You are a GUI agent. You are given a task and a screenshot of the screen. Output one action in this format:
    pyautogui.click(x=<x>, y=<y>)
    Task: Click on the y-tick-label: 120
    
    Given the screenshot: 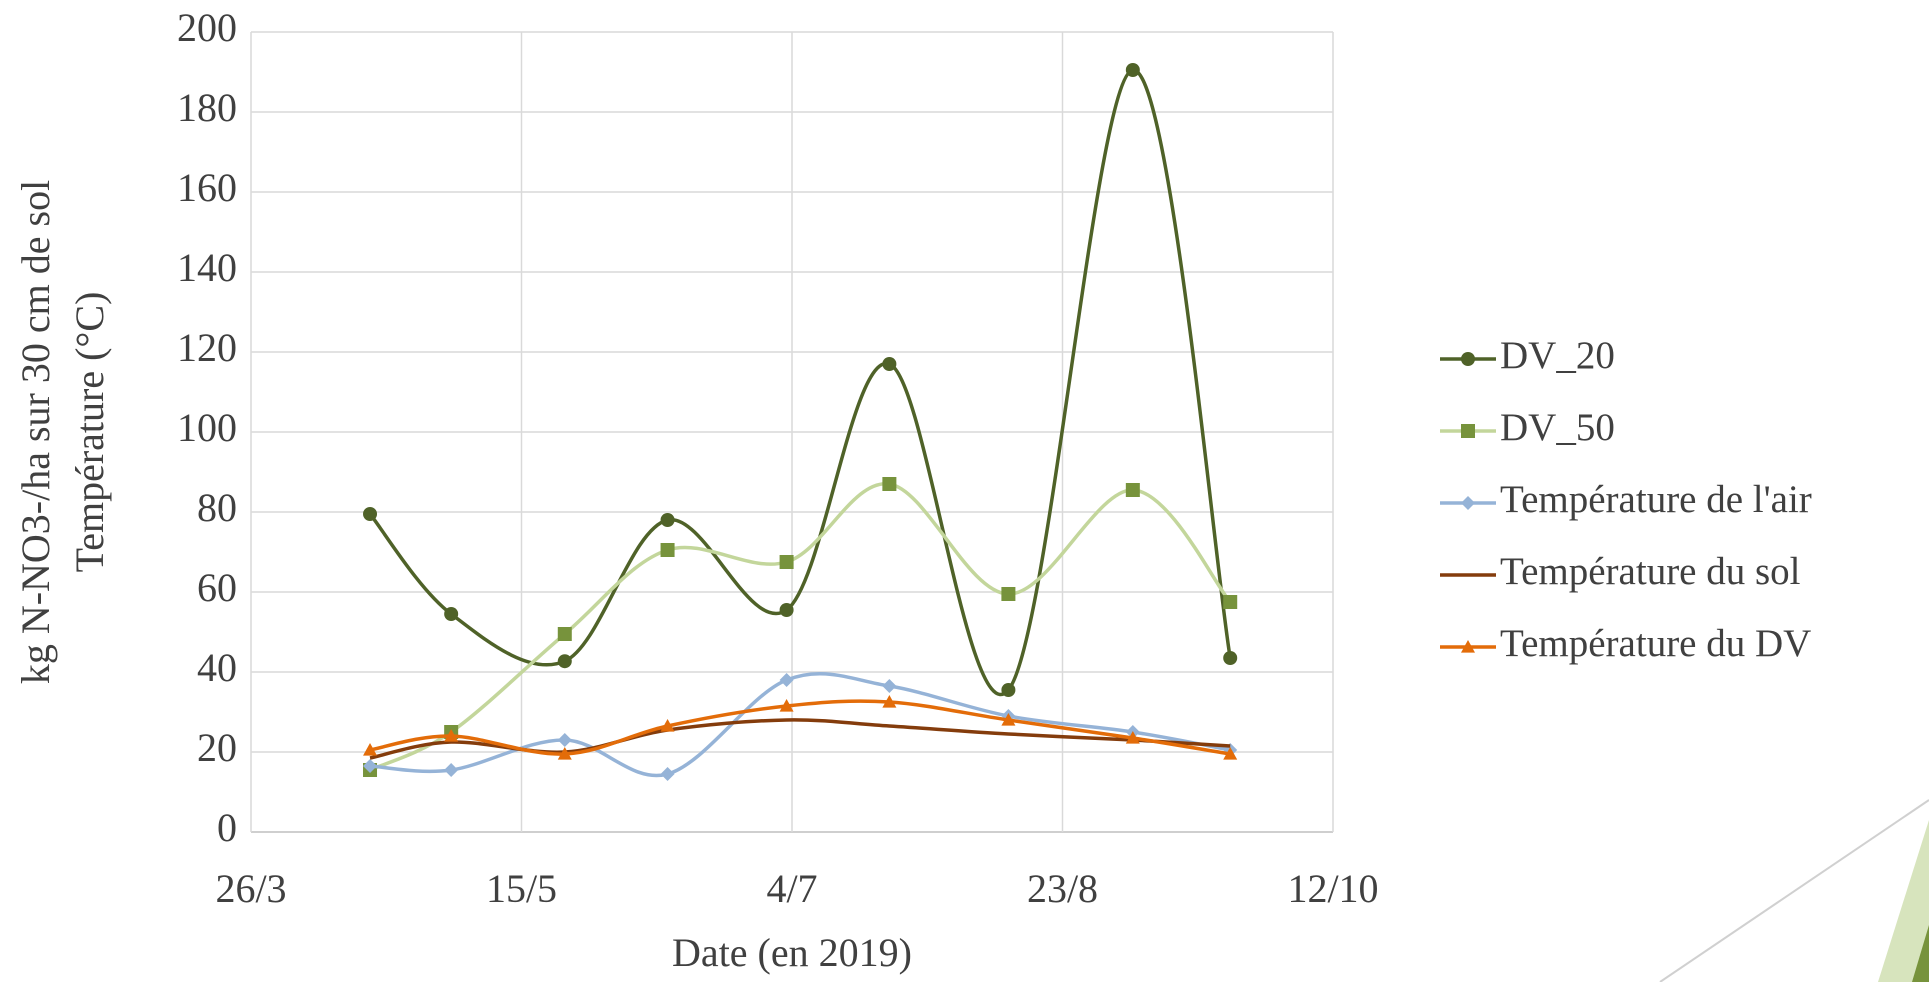 What is the action you would take?
    pyautogui.click(x=207, y=347)
    